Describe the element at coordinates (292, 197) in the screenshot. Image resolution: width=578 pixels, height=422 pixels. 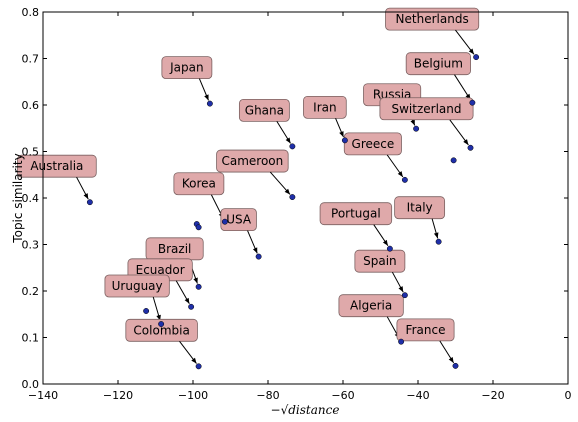
I see `point-cameroon` at that location.